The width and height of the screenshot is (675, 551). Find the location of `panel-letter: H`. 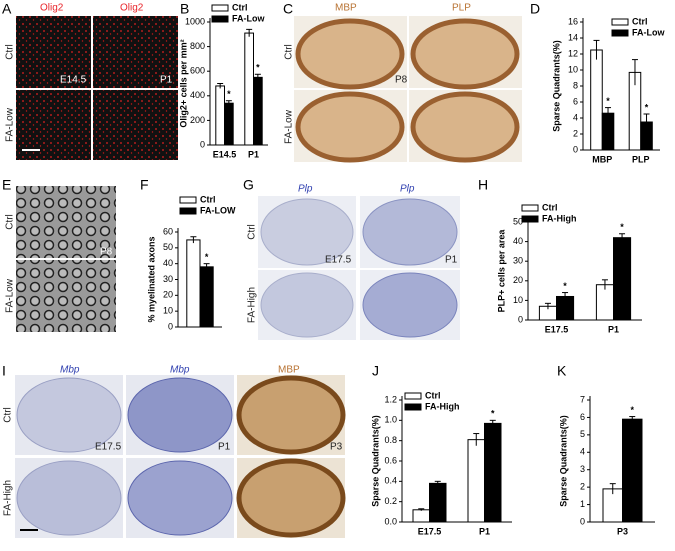

panel-letter: H is located at coordinates (483, 185).